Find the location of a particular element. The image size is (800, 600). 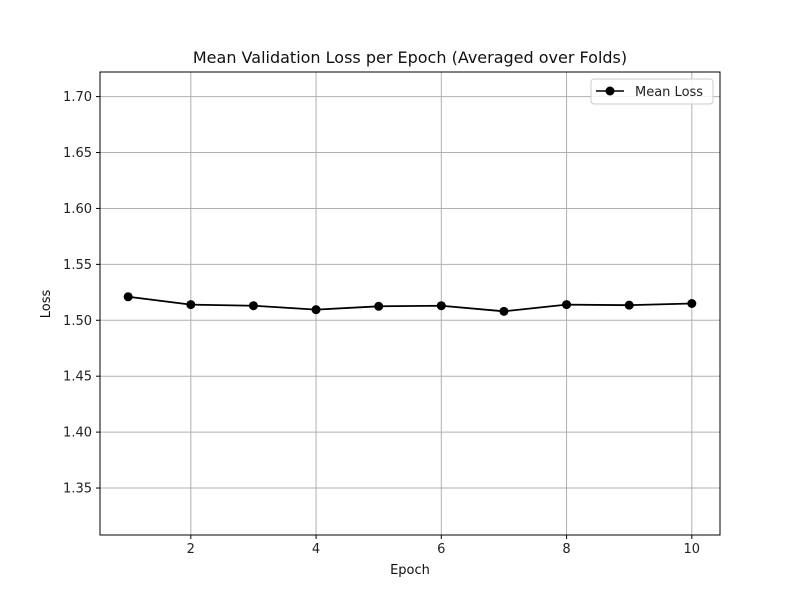

x-tick-label: 8 is located at coordinates (566, 549).